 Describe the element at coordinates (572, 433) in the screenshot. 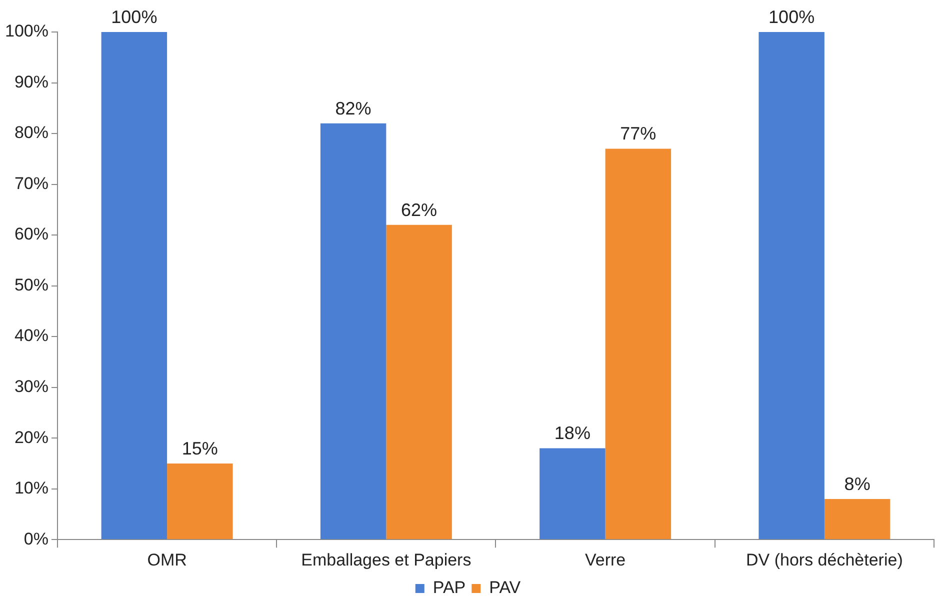

I see `data-label: 18%` at that location.